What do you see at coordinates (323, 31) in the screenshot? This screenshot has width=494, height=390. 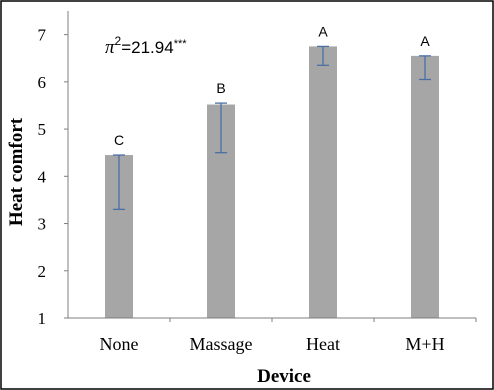 I see `group-letter-heat: A` at bounding box center [323, 31].